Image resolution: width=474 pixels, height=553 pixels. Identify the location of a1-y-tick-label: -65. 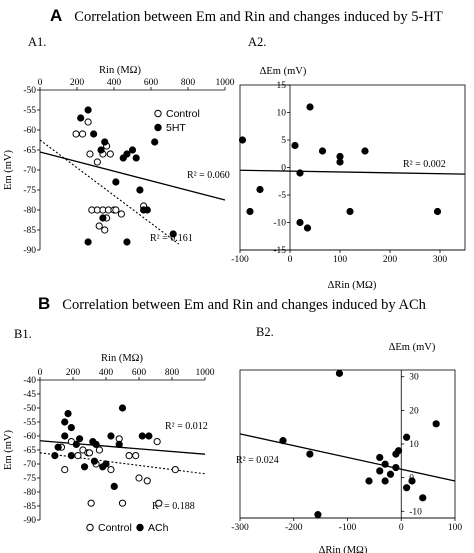
(29, 151).